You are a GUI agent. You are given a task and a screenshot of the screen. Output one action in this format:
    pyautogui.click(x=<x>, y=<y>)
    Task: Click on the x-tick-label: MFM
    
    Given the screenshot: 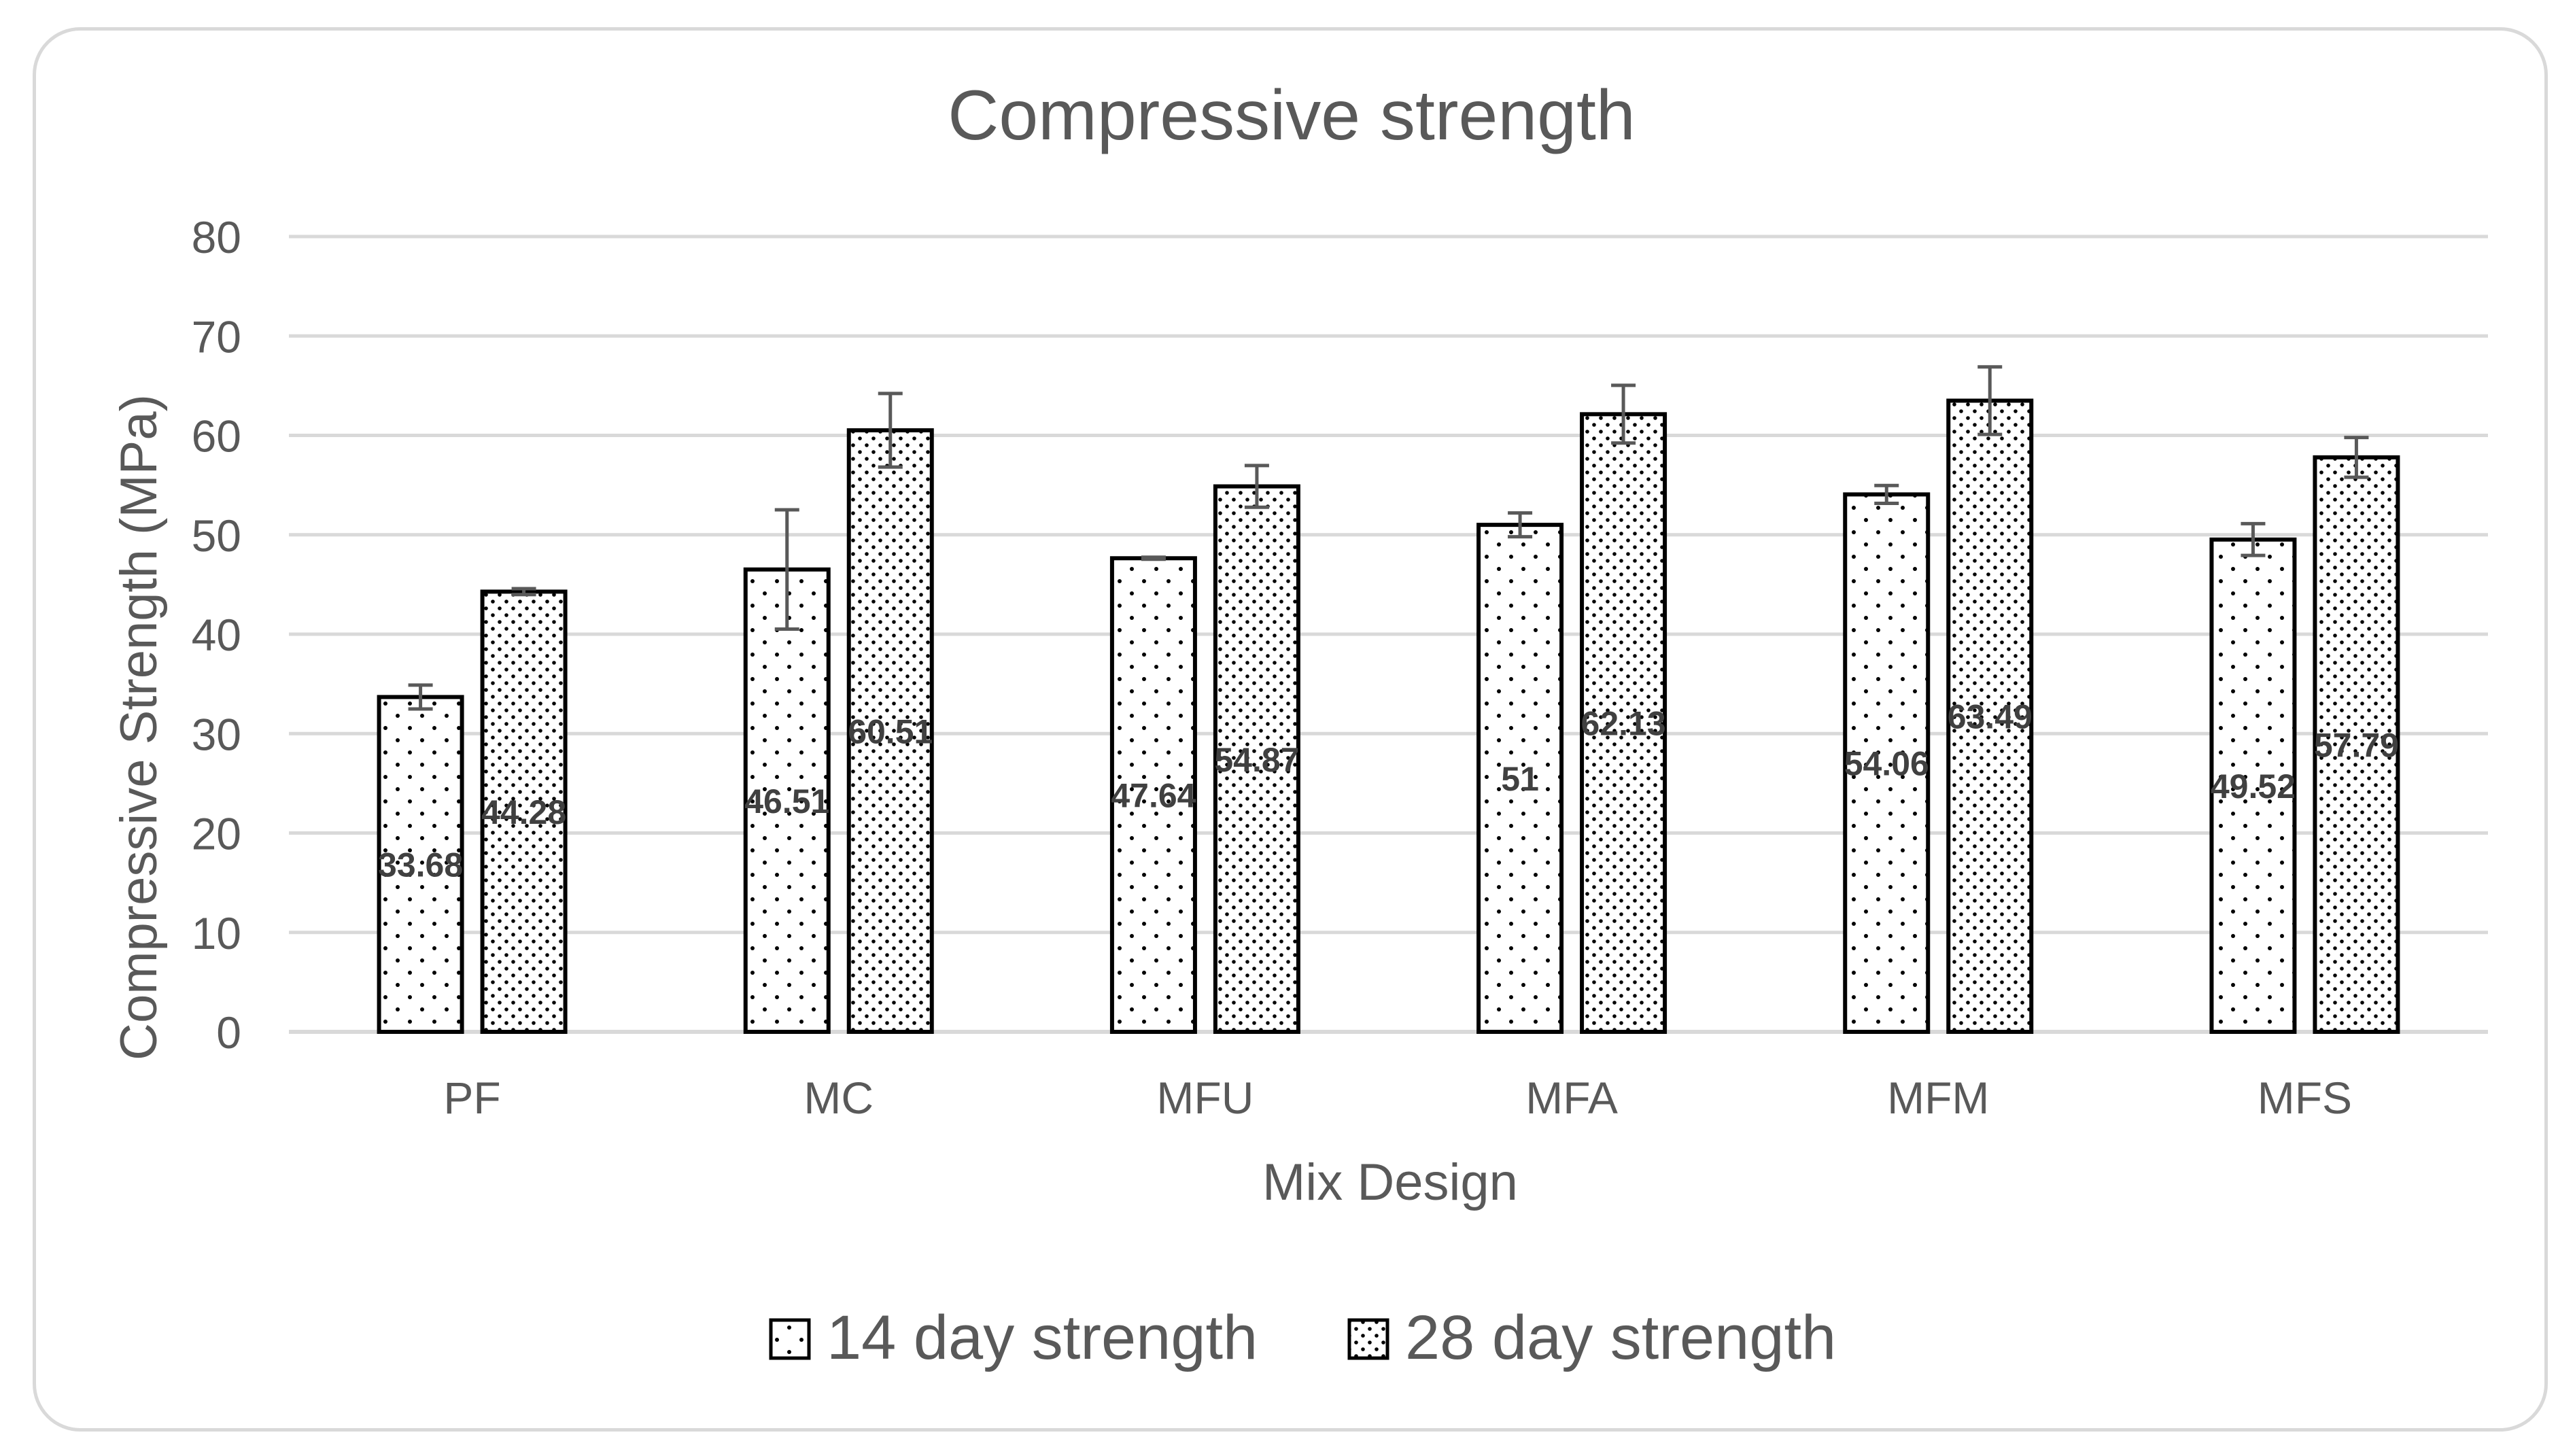 What is the action you would take?
    pyautogui.click(x=1938, y=1098)
    